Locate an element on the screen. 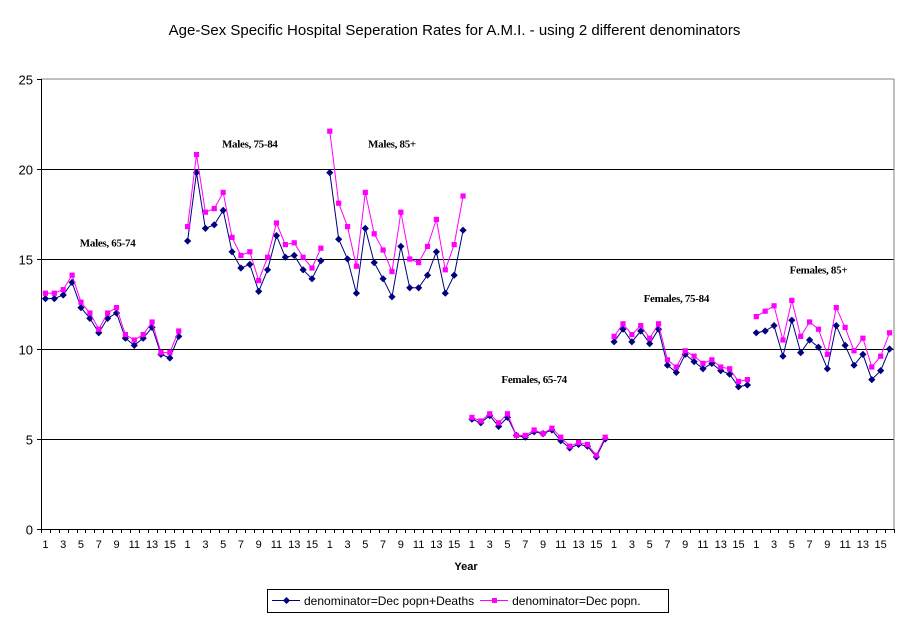 Image resolution: width=909 pixels, height=621 pixels. y-tick-label: 0 is located at coordinates (29, 530).